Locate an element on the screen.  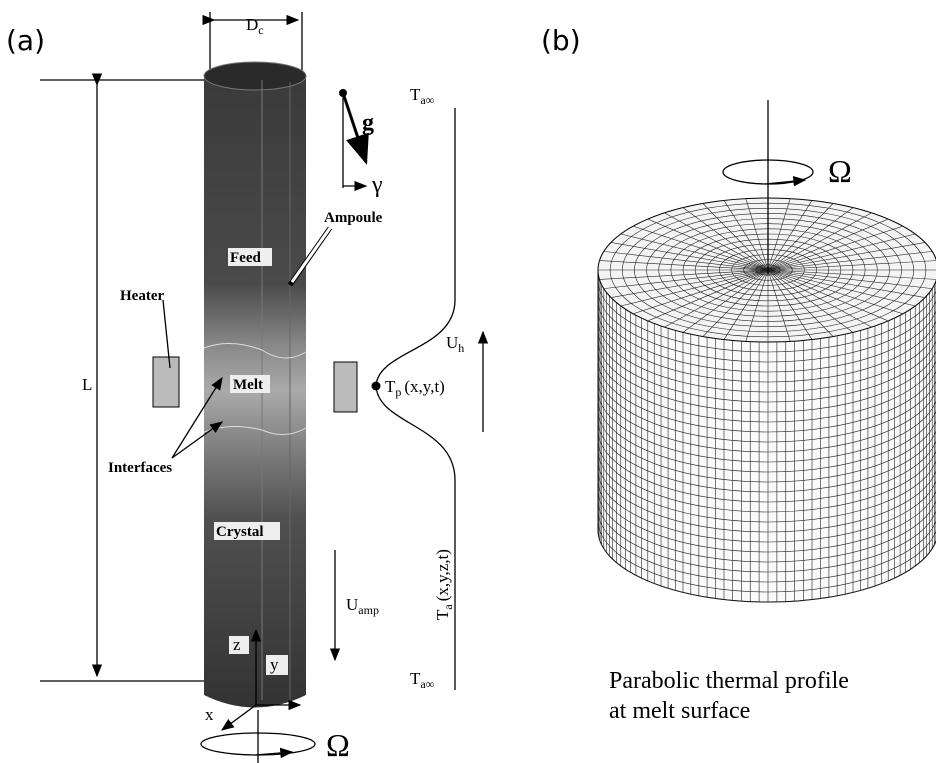
diameter-label: Dc is located at coordinates (255, 26).